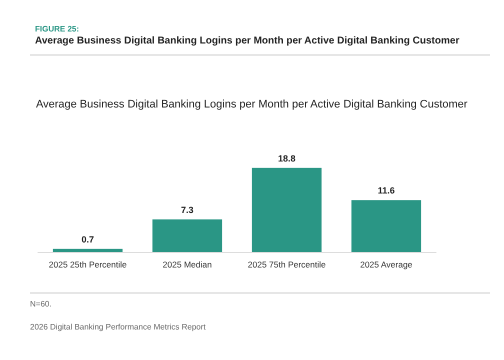 Image resolution: width=504 pixels, height=360 pixels. Describe the element at coordinates (41, 304) in the screenshot. I see `text: N=60.` at that location.